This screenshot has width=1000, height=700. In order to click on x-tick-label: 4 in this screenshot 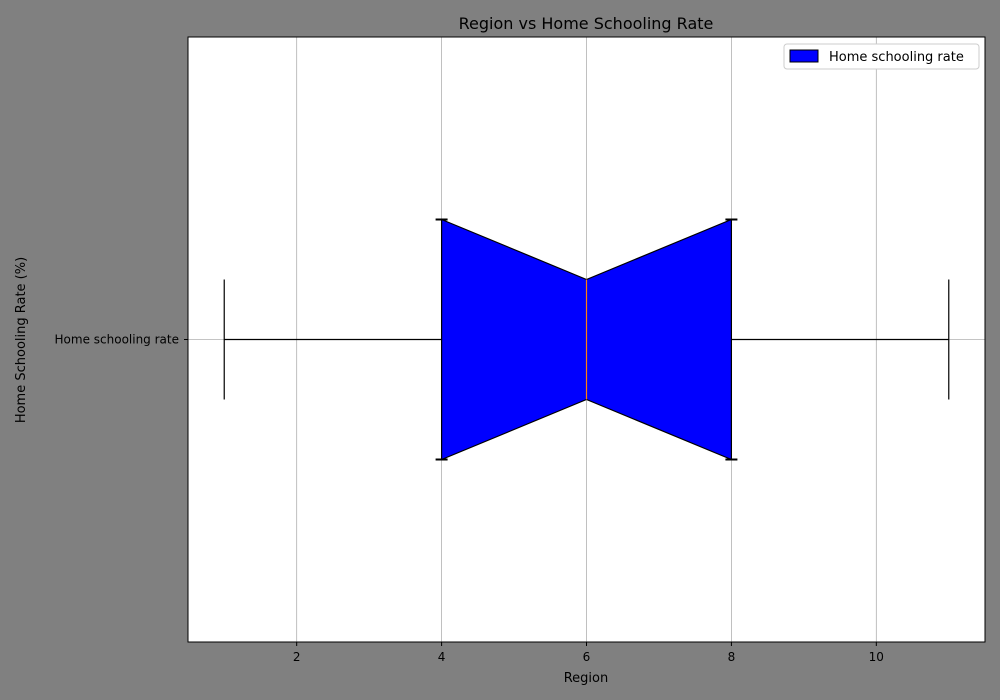, I will do `click(442, 657)`.